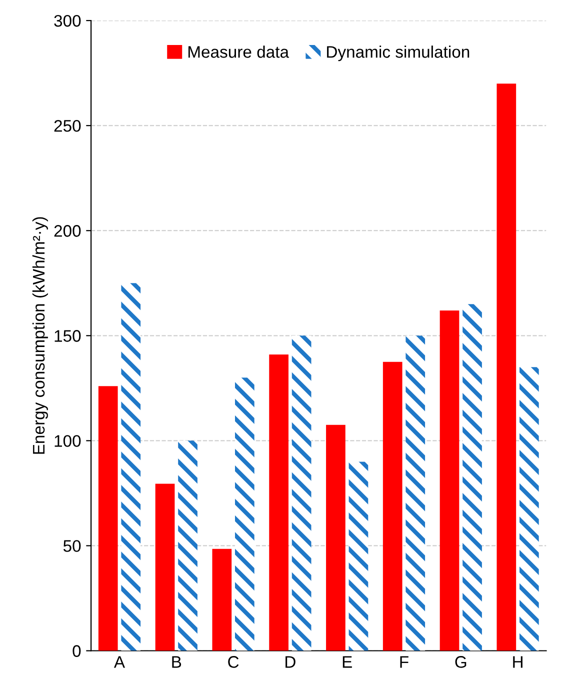  I want to click on y-tick-label: 200, so click(67, 231).